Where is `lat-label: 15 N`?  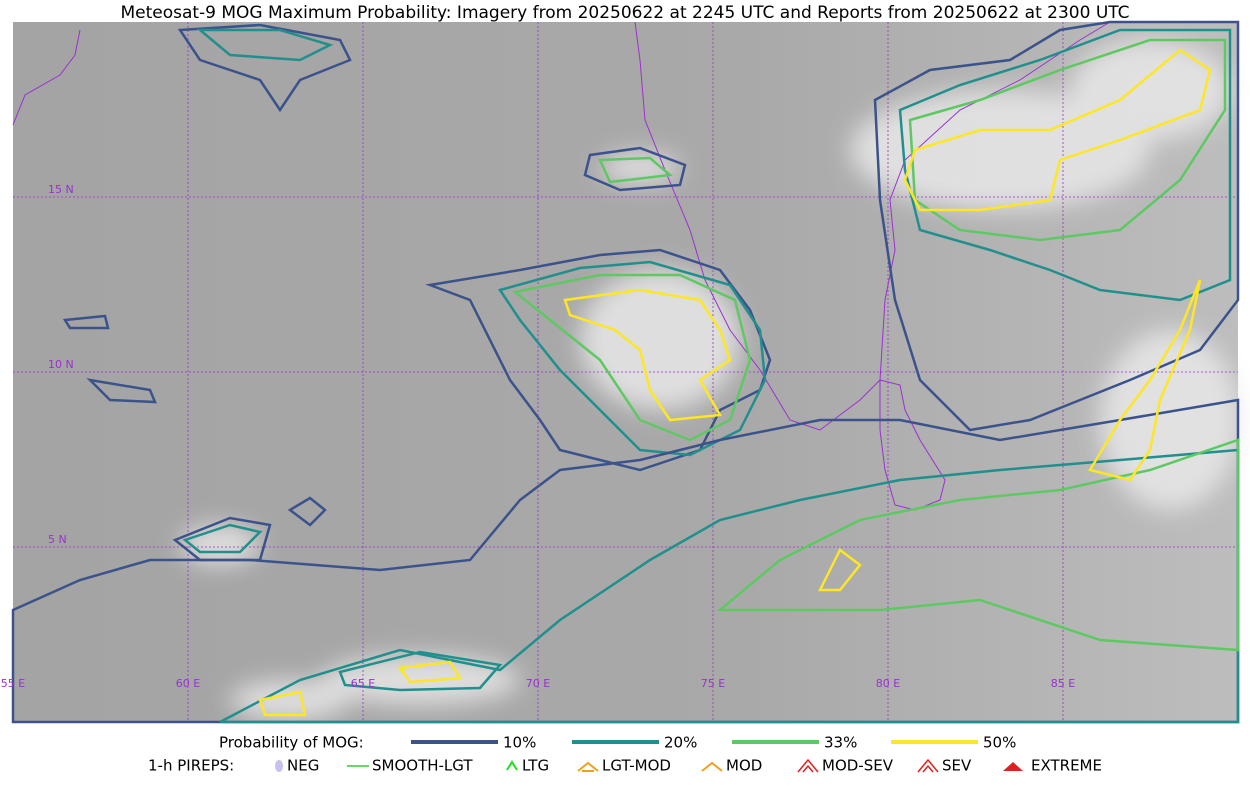
lat-label: 15 N is located at coordinates (61, 189).